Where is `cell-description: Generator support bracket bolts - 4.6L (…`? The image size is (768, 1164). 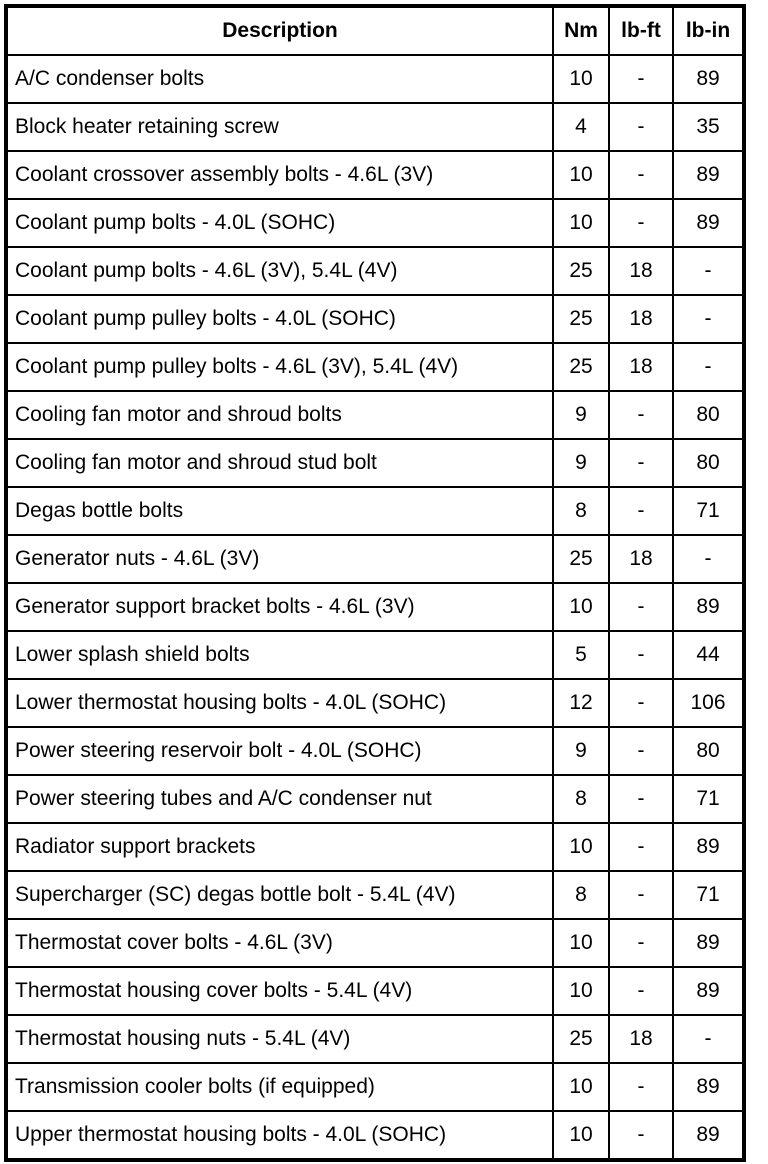 cell-description: Generator support bracket bolts - 4.6L (… is located at coordinates (215, 606).